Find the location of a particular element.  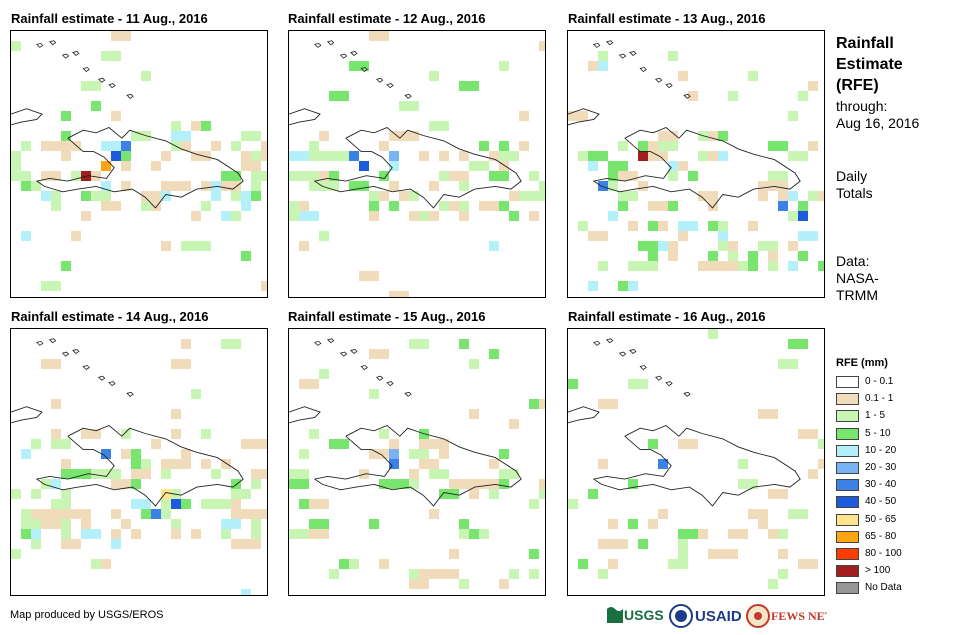

panel-title-3: Rainfall estimate - 13 Aug., 2016 is located at coordinates (667, 18).